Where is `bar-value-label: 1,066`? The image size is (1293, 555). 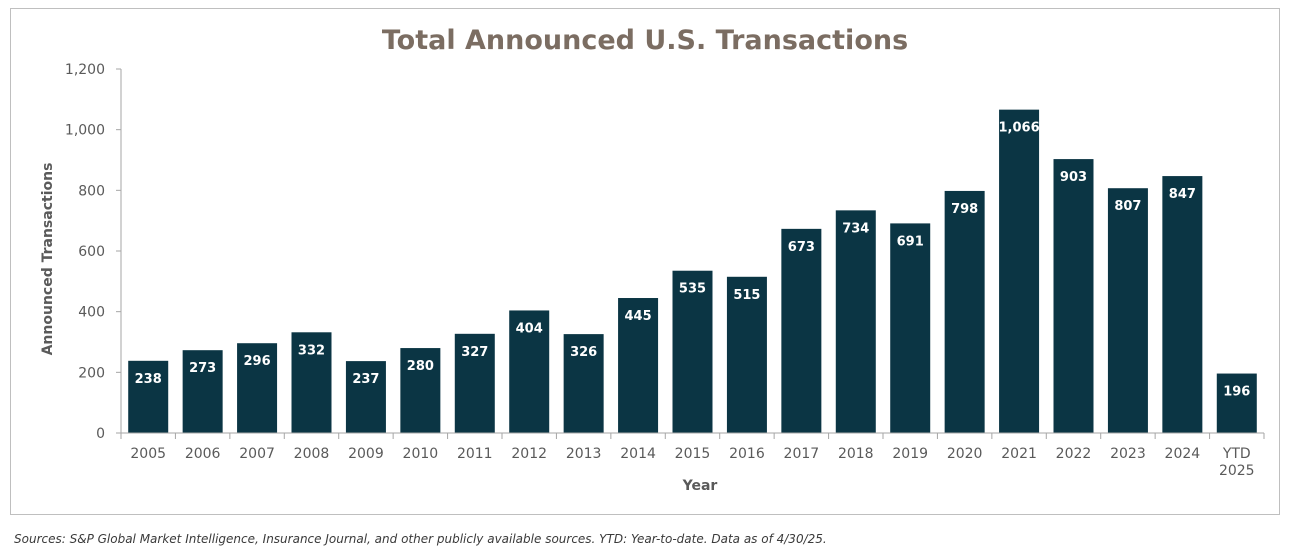 bar-value-label: 1,066 is located at coordinates (1019, 128).